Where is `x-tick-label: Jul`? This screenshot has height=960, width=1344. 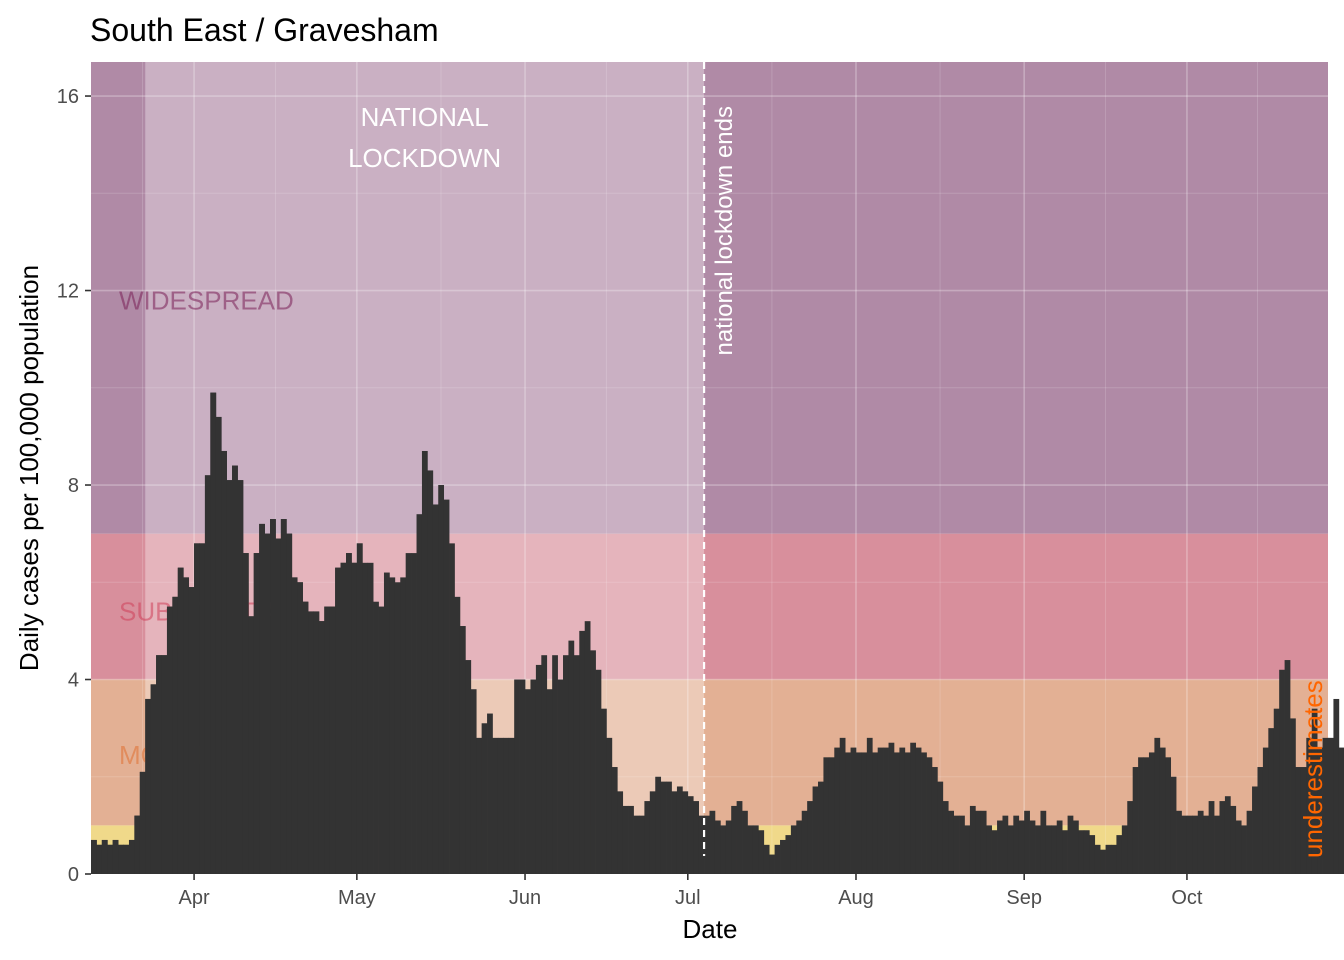 x-tick-label: Jul is located at coordinates (688, 898).